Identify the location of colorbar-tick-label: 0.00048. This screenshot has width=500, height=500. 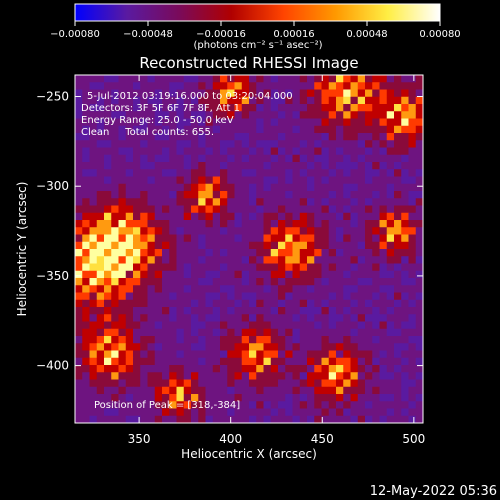
(366, 34).